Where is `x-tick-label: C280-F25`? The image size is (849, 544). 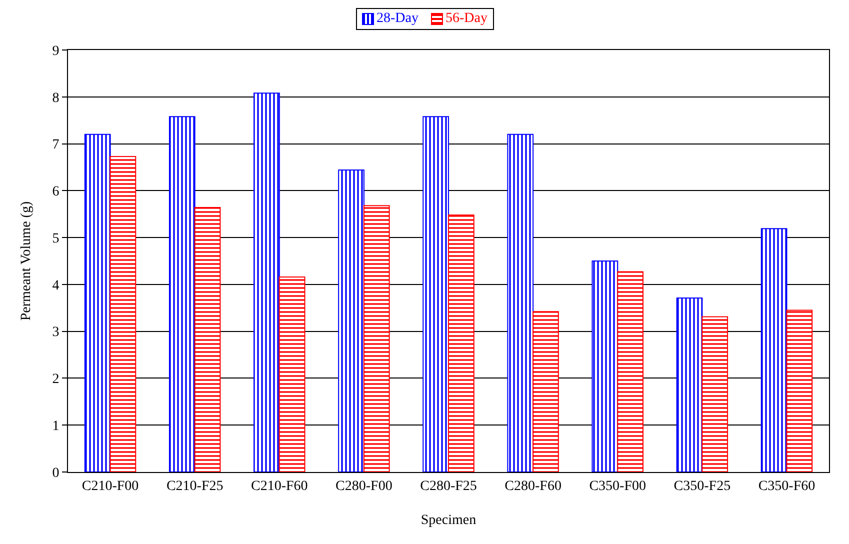 x-tick-label: C280-F25 is located at coordinates (448, 486).